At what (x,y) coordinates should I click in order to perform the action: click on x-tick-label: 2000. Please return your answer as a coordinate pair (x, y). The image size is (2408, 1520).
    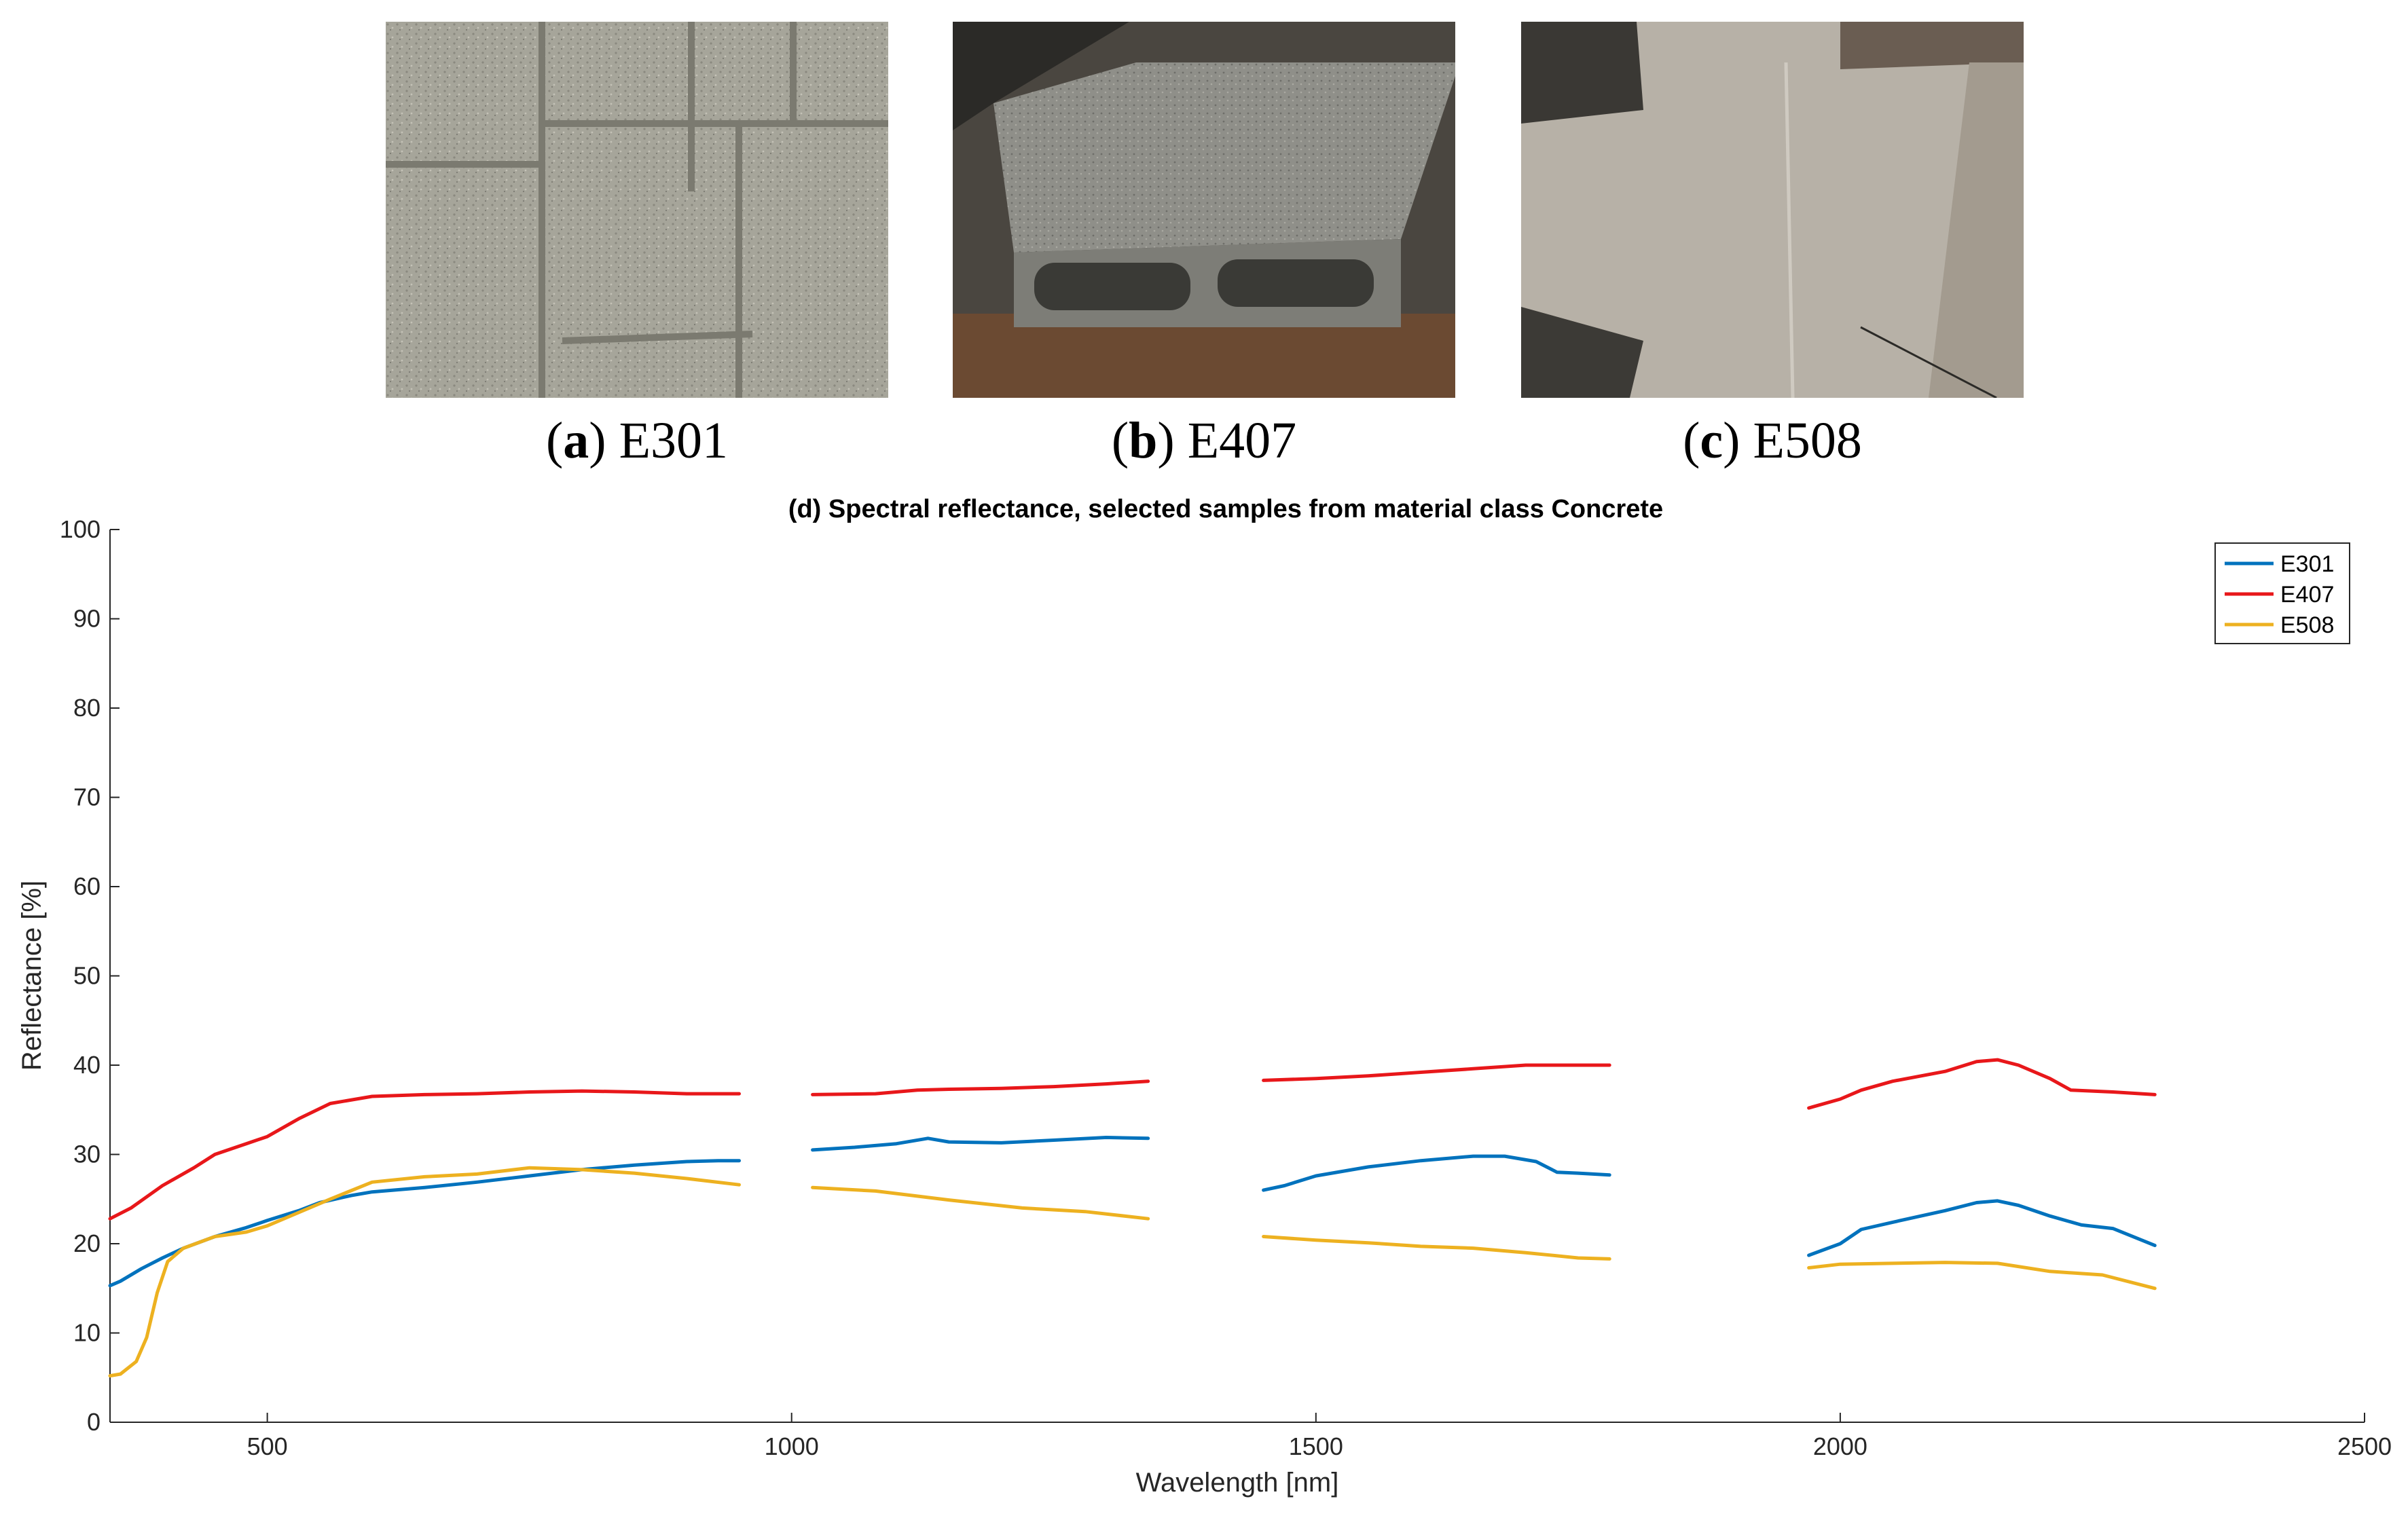
    Looking at the image, I should click on (1840, 1446).